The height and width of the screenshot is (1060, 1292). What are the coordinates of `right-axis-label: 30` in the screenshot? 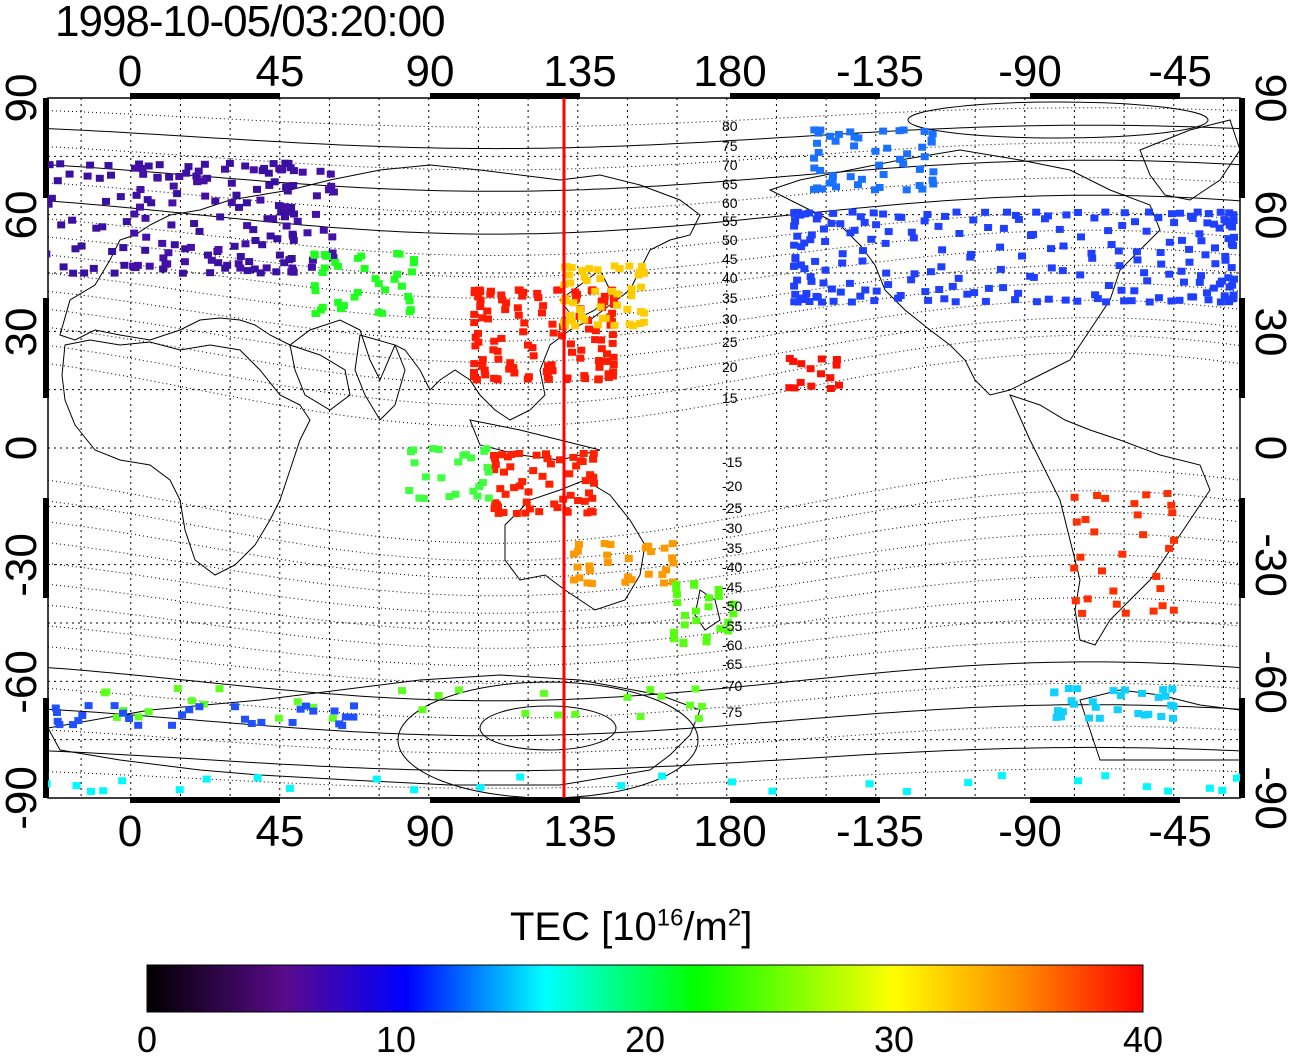 It's located at (1269, 332).